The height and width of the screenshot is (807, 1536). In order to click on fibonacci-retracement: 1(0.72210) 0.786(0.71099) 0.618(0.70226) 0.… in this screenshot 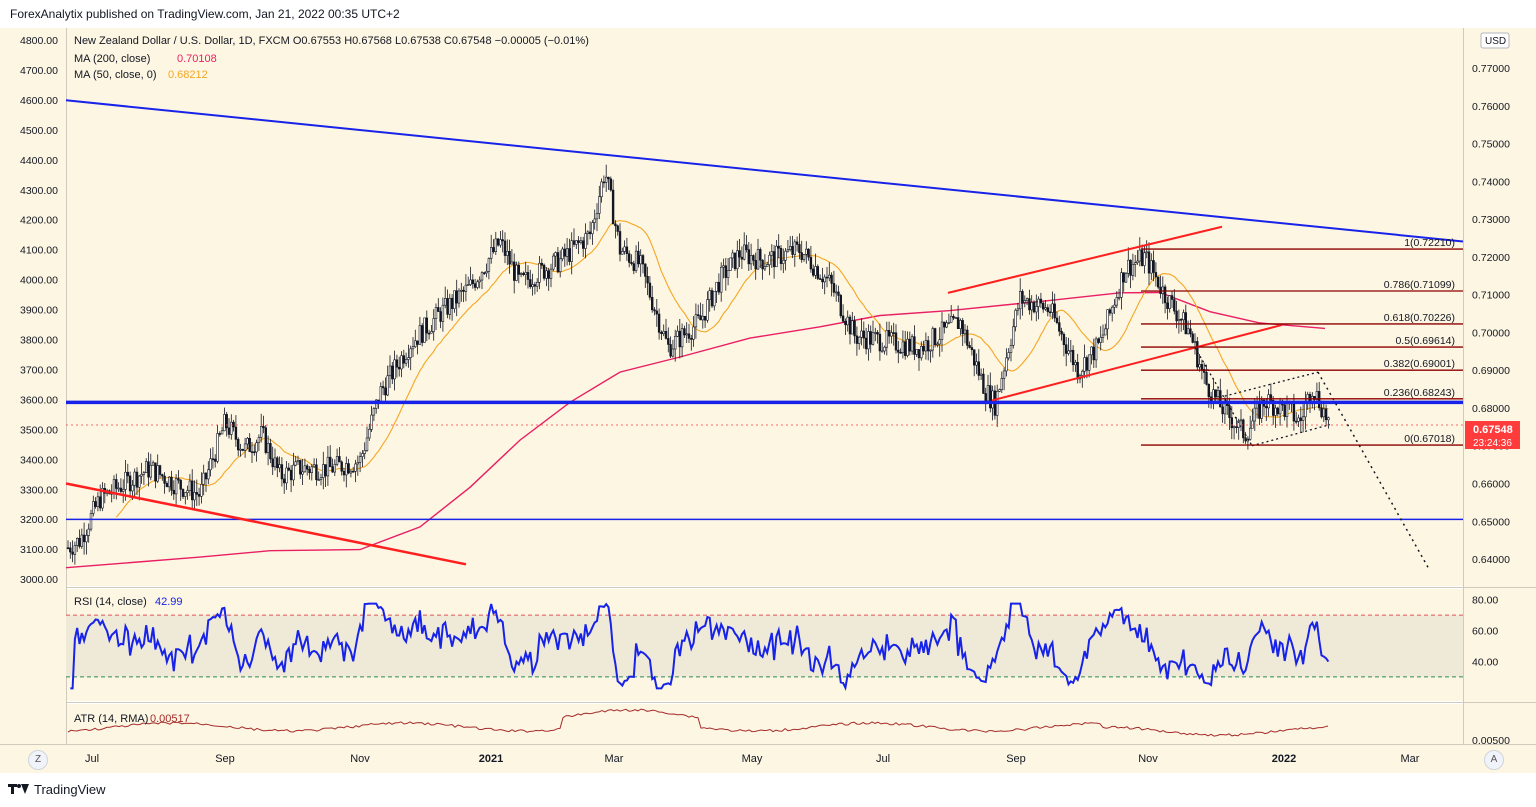, I will do `click(1302, 341)`.